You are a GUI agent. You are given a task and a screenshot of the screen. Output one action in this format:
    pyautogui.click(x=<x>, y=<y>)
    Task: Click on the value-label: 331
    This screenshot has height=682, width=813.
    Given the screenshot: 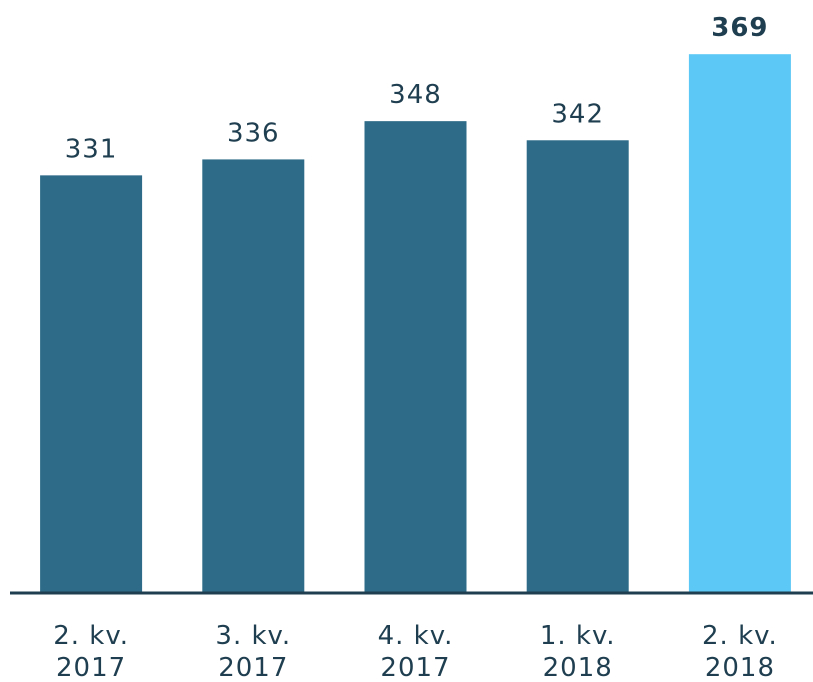 What is the action you would take?
    pyautogui.click(x=91, y=149)
    